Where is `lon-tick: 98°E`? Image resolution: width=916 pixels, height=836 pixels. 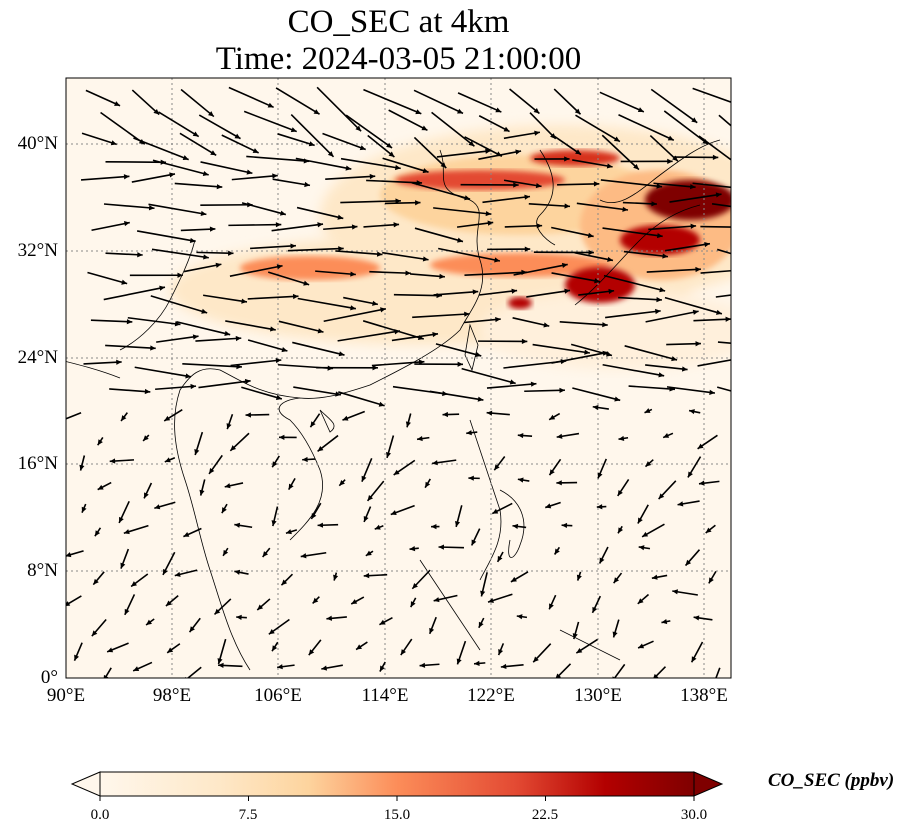
lon-tick: 98°E is located at coordinates (172, 695).